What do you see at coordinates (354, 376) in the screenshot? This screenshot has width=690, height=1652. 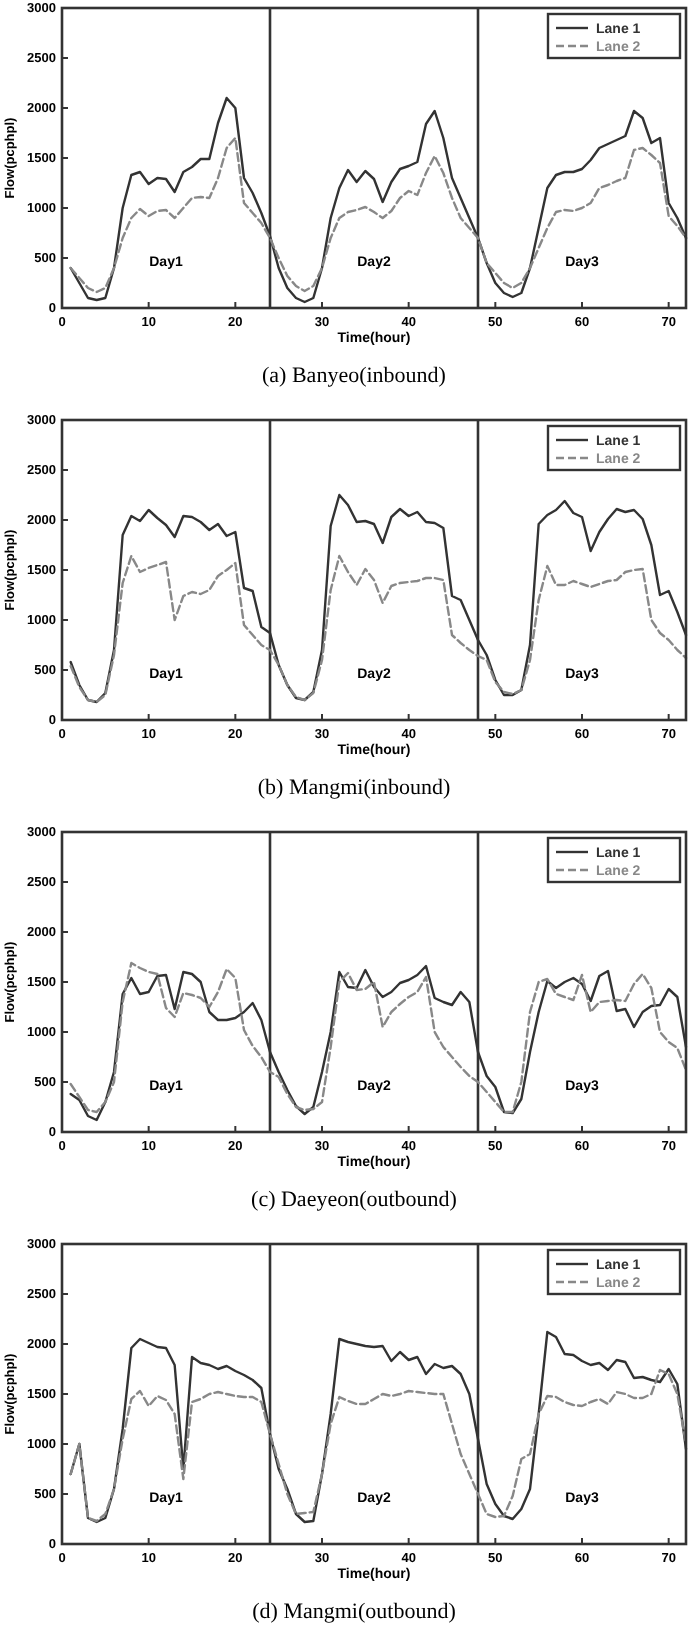 I see `text: (a) Banyeo(inbound)` at bounding box center [354, 376].